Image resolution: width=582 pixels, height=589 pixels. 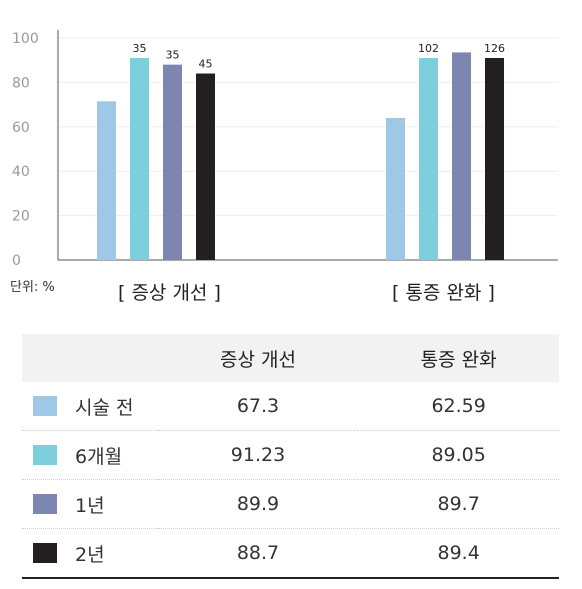 What do you see at coordinates (258, 504) in the screenshot?
I see `table-cell: 89.9` at bounding box center [258, 504].